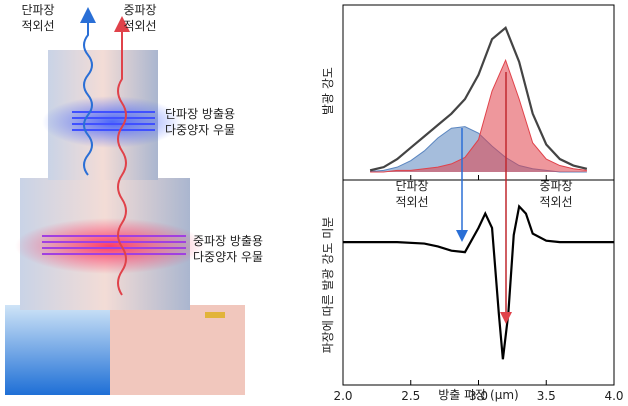  I want to click on area, so click(478, 116).